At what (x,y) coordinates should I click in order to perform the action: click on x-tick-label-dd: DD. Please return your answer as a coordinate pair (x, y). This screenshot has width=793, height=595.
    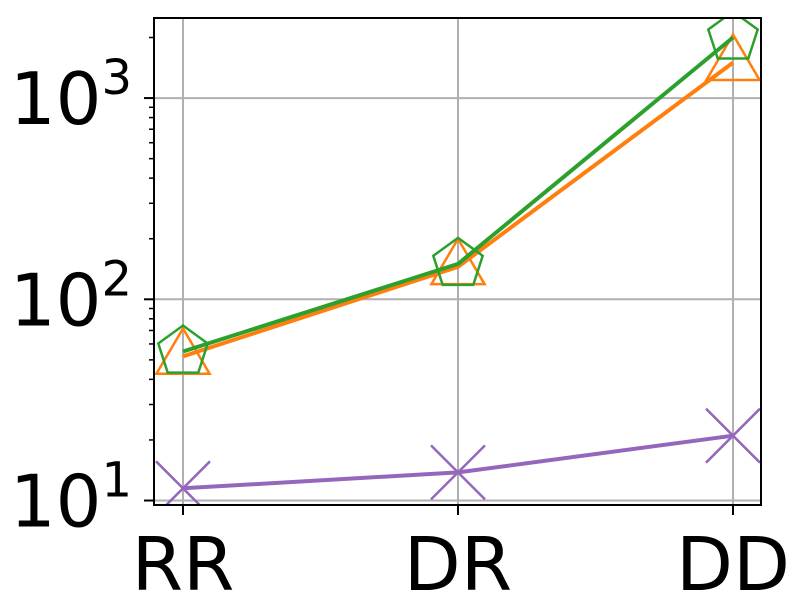
    Looking at the image, I should click on (733, 558).